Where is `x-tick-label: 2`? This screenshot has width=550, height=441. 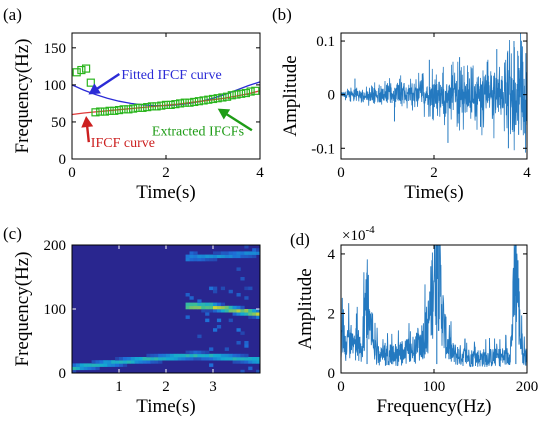 x-tick-label: 2 is located at coordinates (434, 173).